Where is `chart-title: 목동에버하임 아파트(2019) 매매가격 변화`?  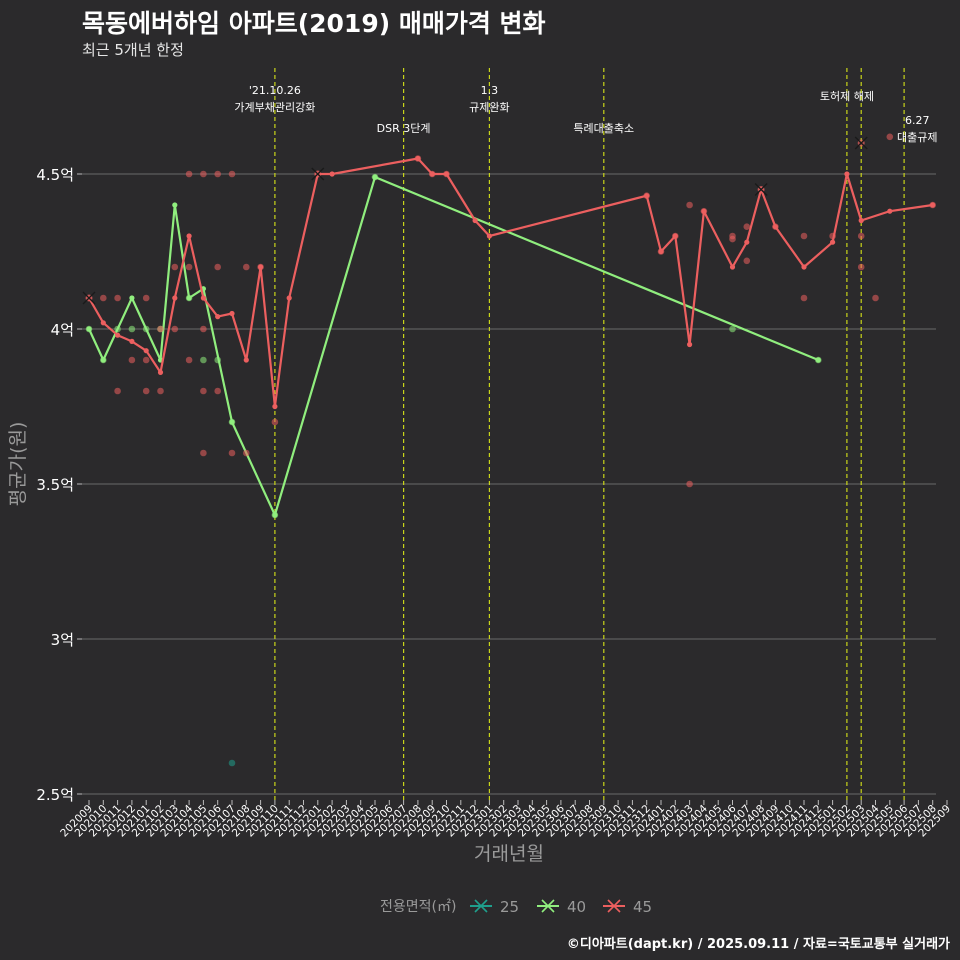
chart-title: 목동에버하임 아파트(2019) 매매가격 변화 is located at coordinates (314, 23).